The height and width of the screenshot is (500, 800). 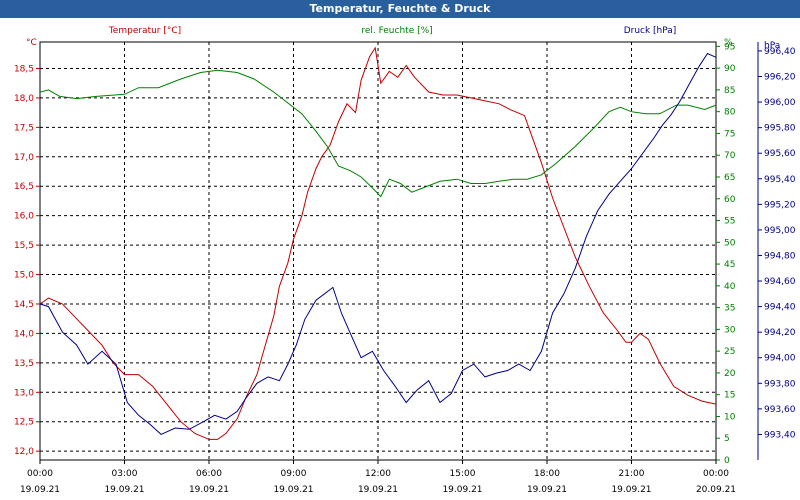 I want to click on temperature-tick-label: 15,5, so click(x=24, y=246).